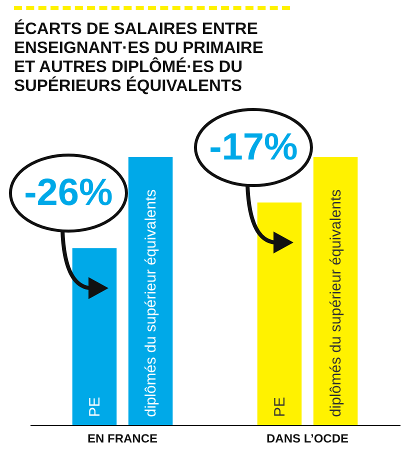 The height and width of the screenshot is (450, 408). I want to click on annotation: -26%, so click(68, 193).